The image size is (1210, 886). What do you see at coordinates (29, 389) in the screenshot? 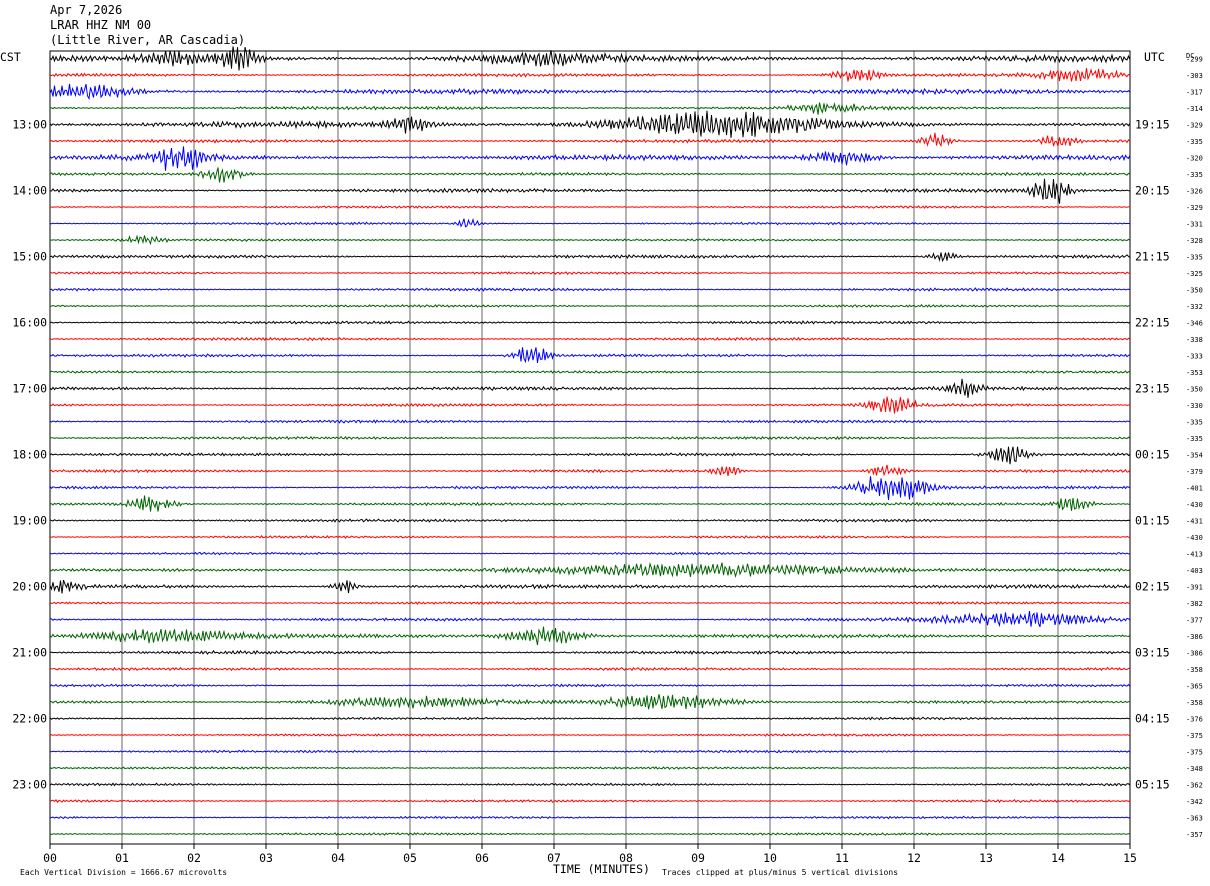
I see `left-hour-label: 17:00` at bounding box center [29, 389].